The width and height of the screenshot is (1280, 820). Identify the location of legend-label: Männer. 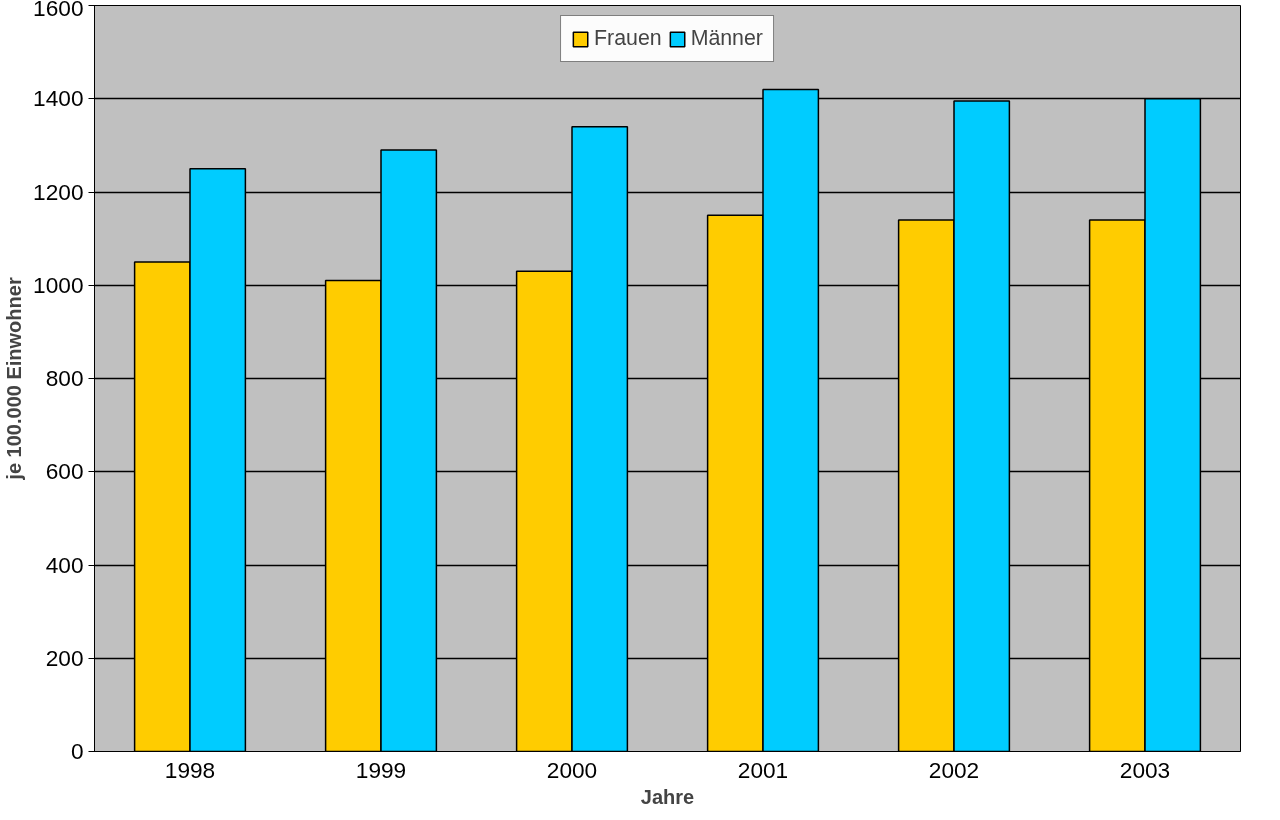
(726, 38).